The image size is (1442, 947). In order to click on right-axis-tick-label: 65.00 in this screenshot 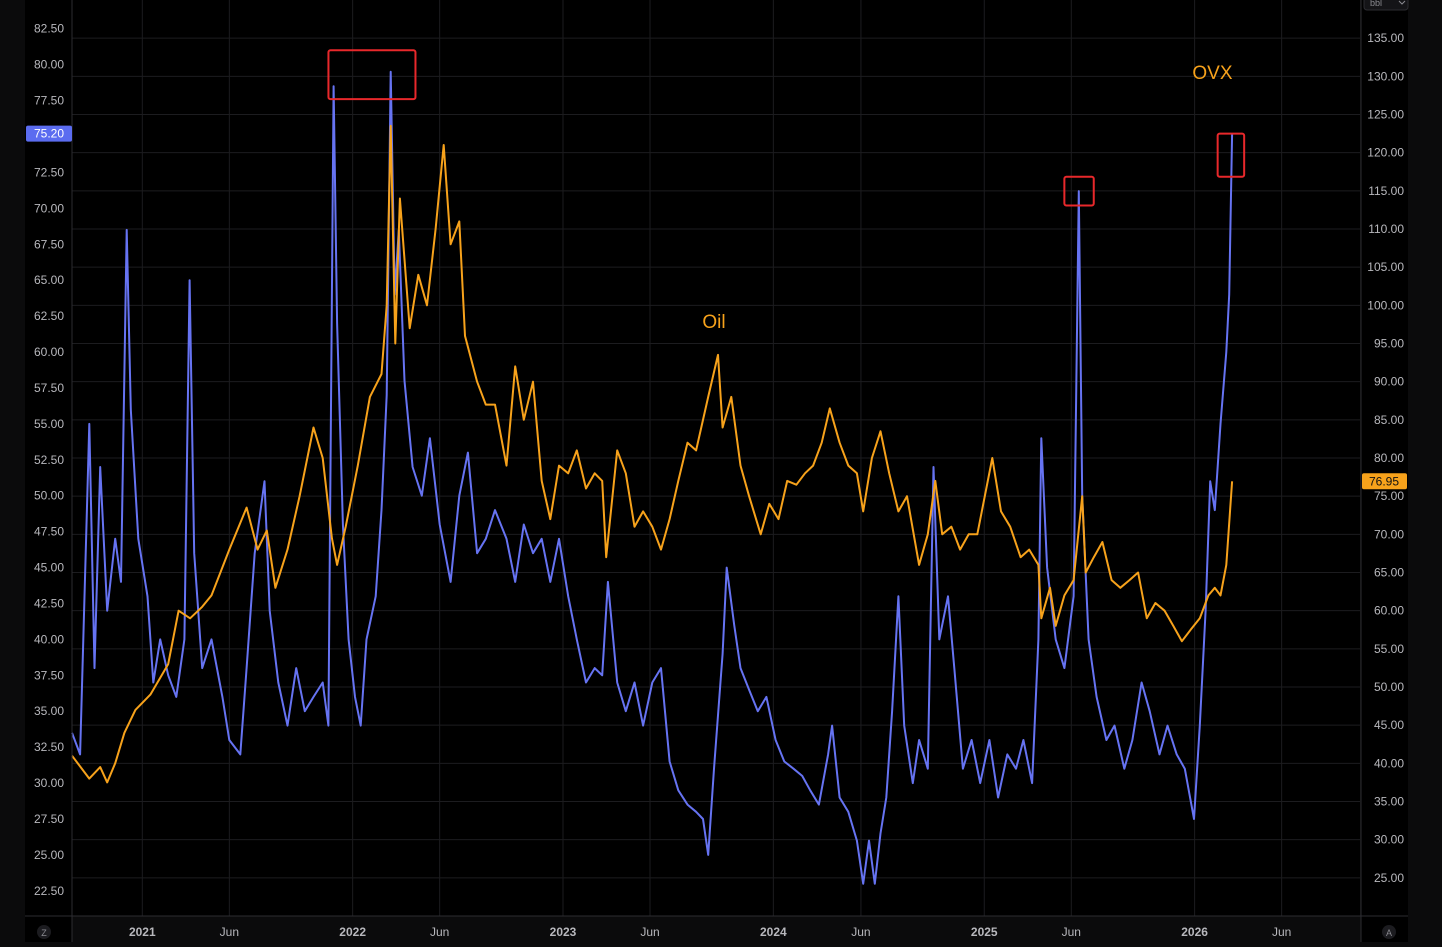, I will do `click(1389, 573)`.